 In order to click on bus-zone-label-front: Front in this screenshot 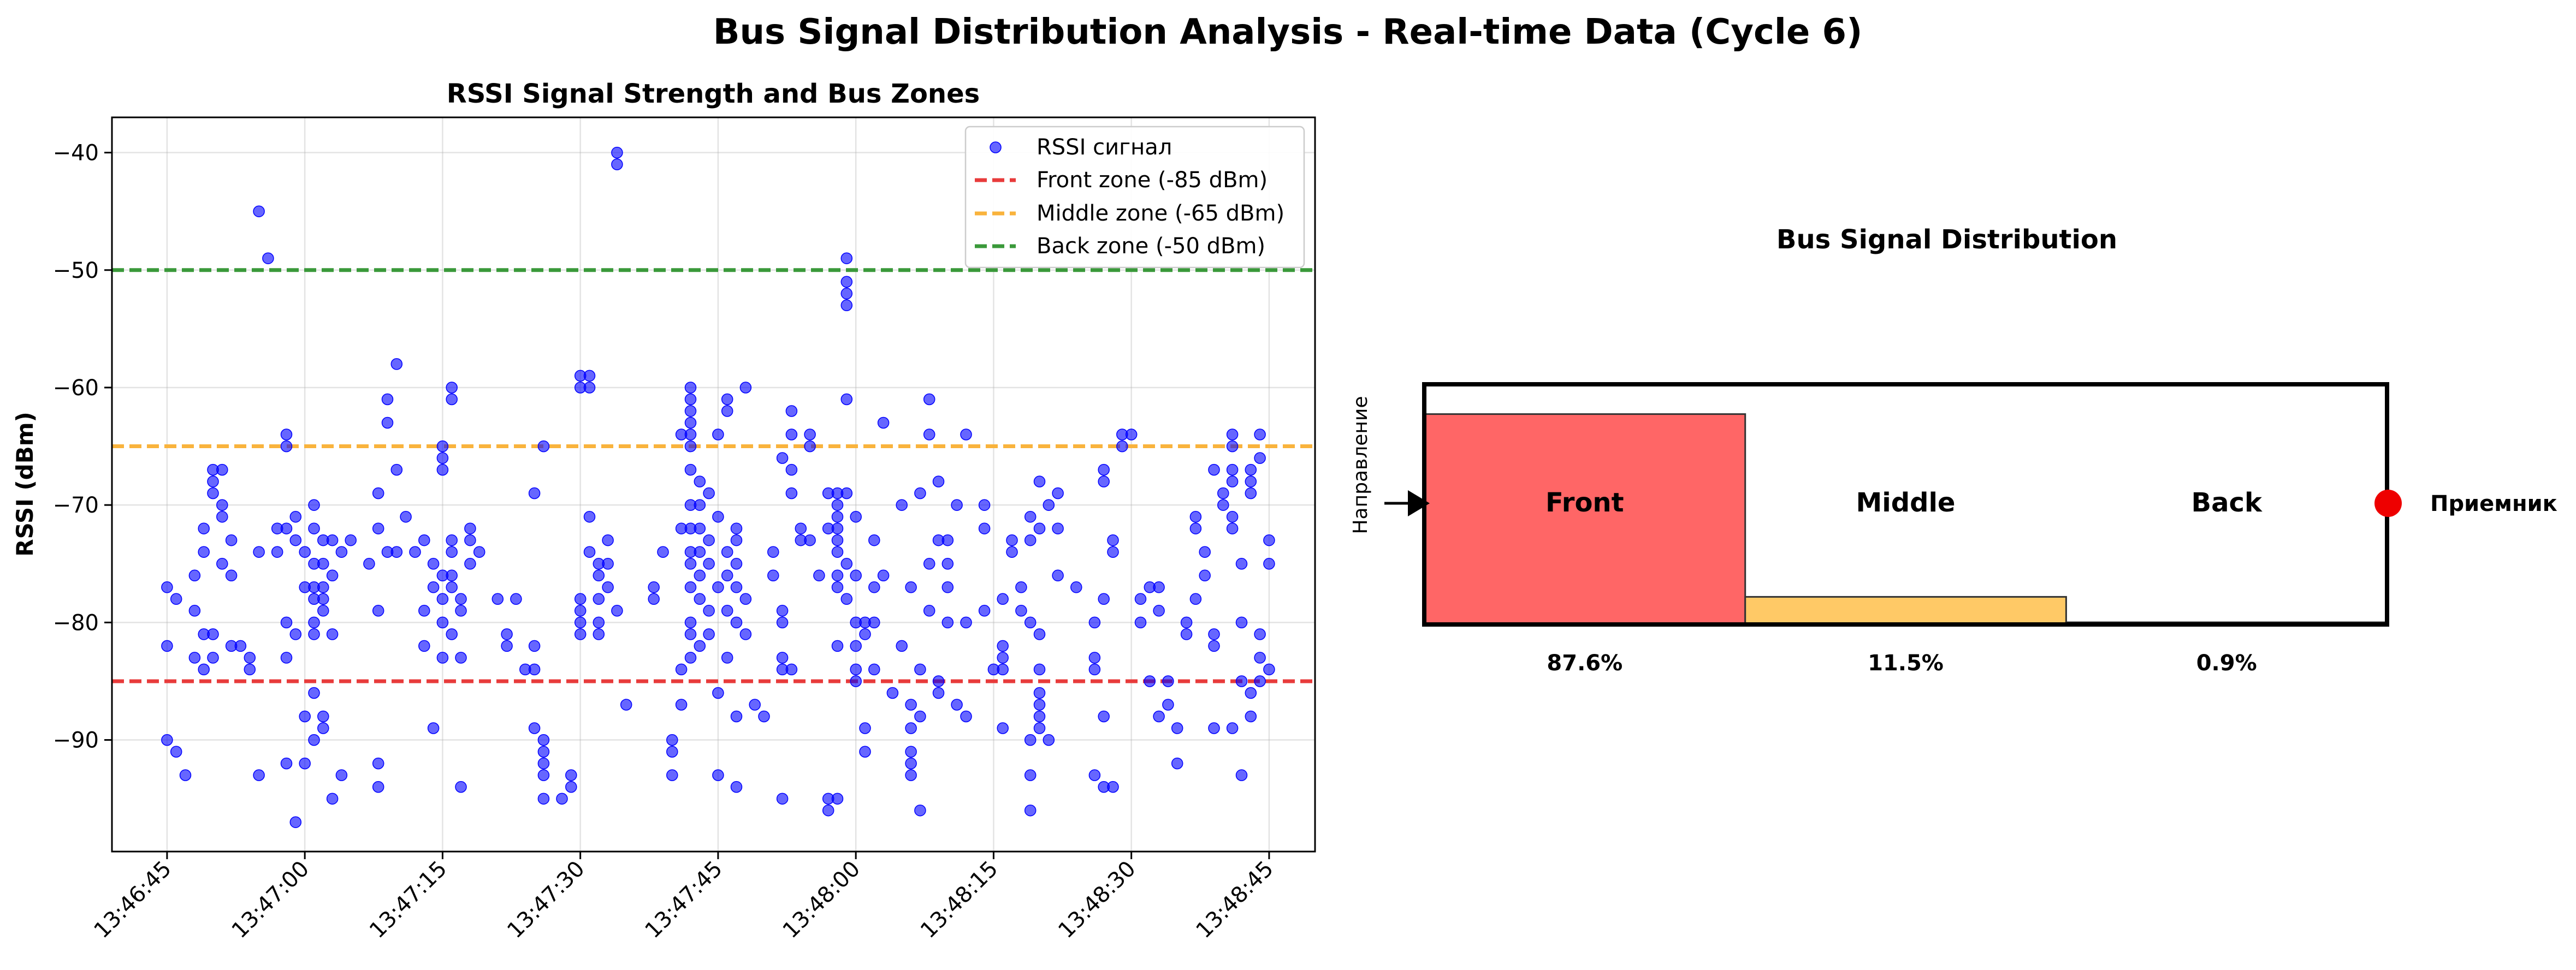, I will do `click(1584, 502)`.